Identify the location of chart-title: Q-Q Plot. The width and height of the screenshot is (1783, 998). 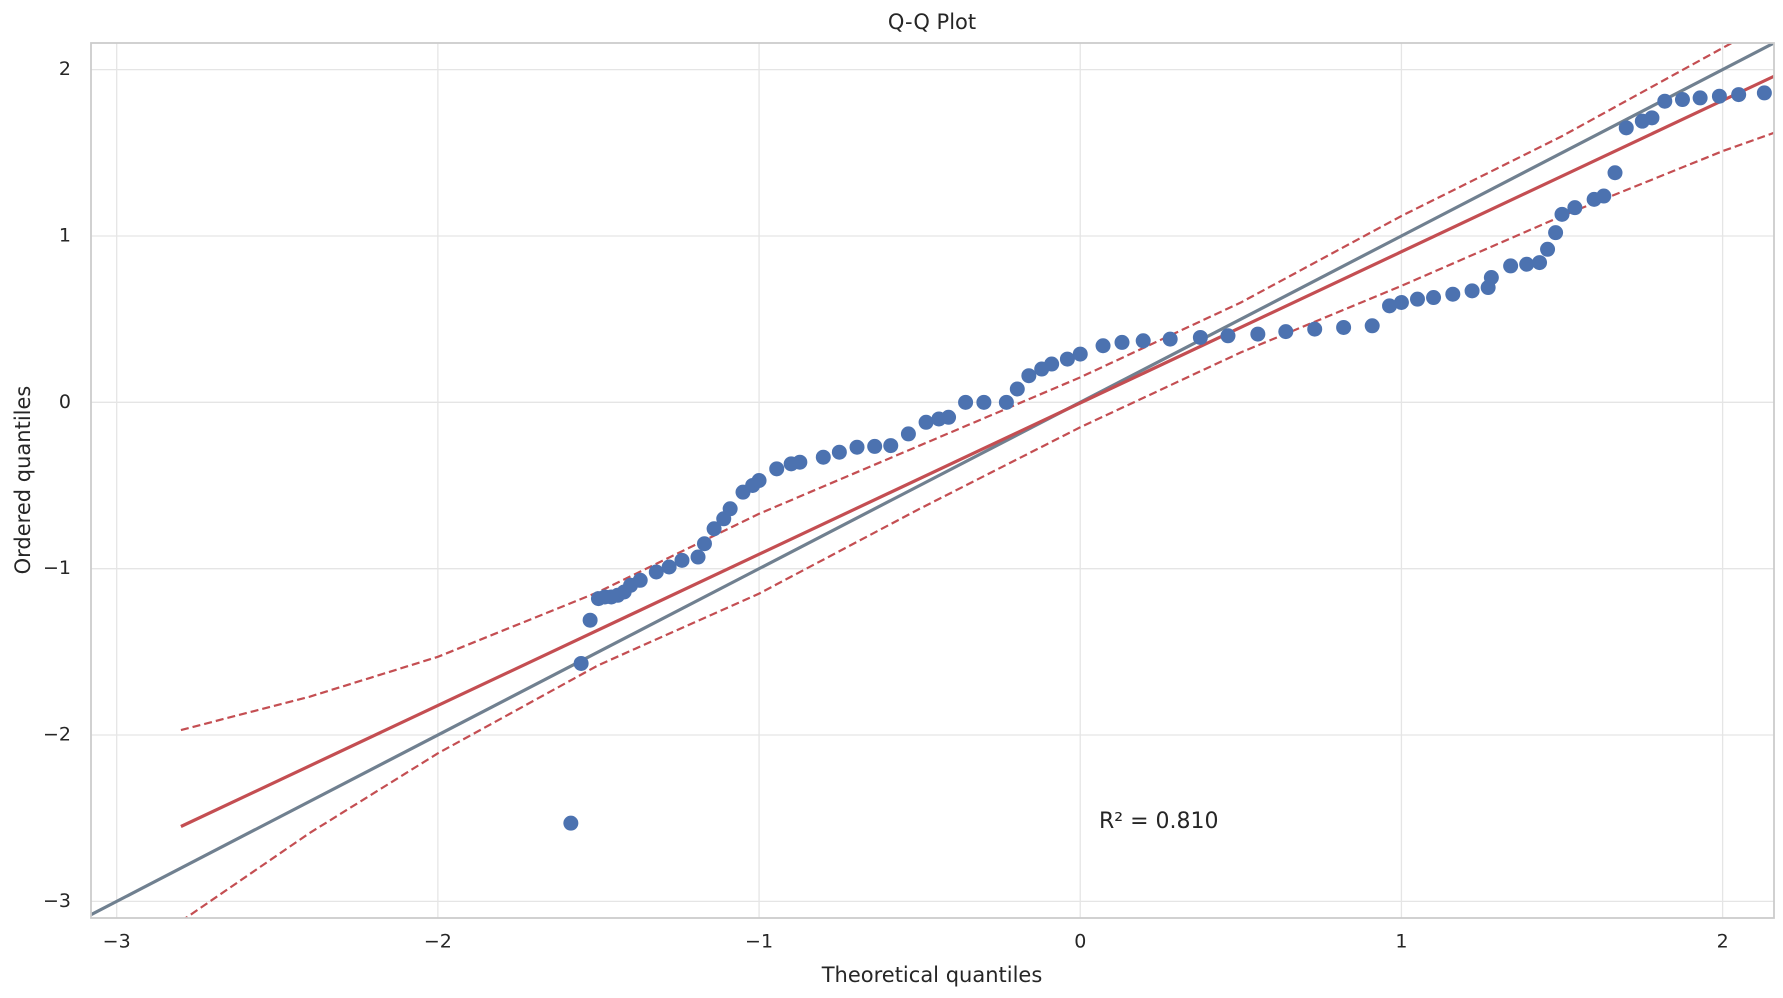
(932, 22).